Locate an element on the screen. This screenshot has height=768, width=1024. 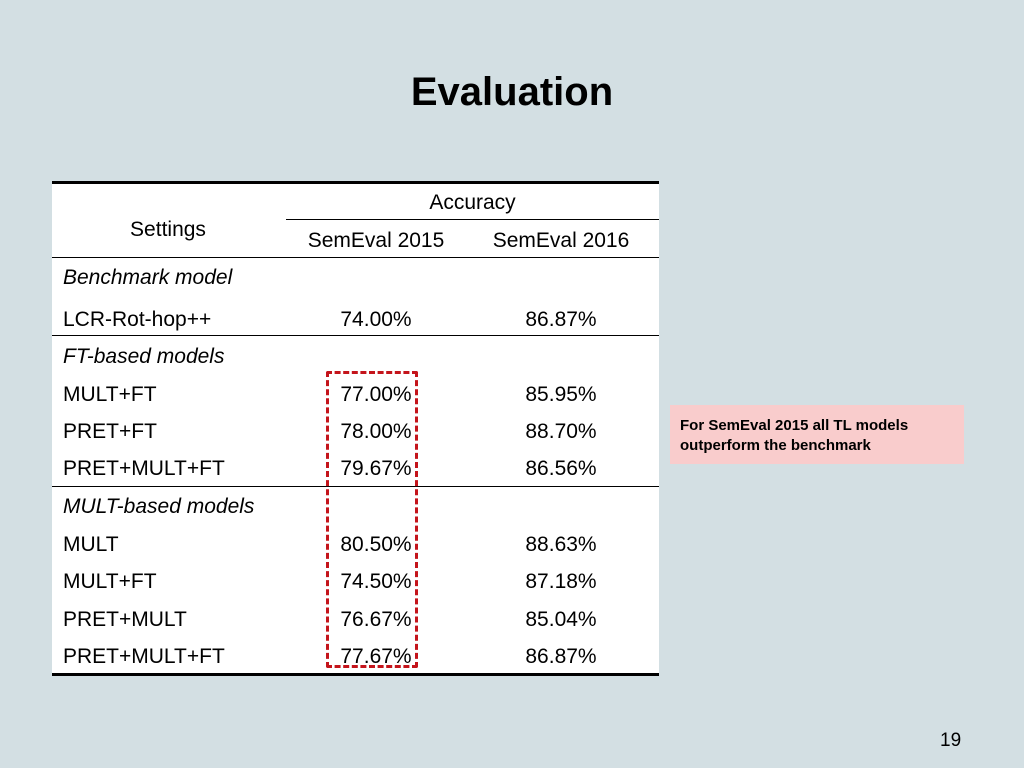
row-name: PRET+FT is located at coordinates (110, 431).